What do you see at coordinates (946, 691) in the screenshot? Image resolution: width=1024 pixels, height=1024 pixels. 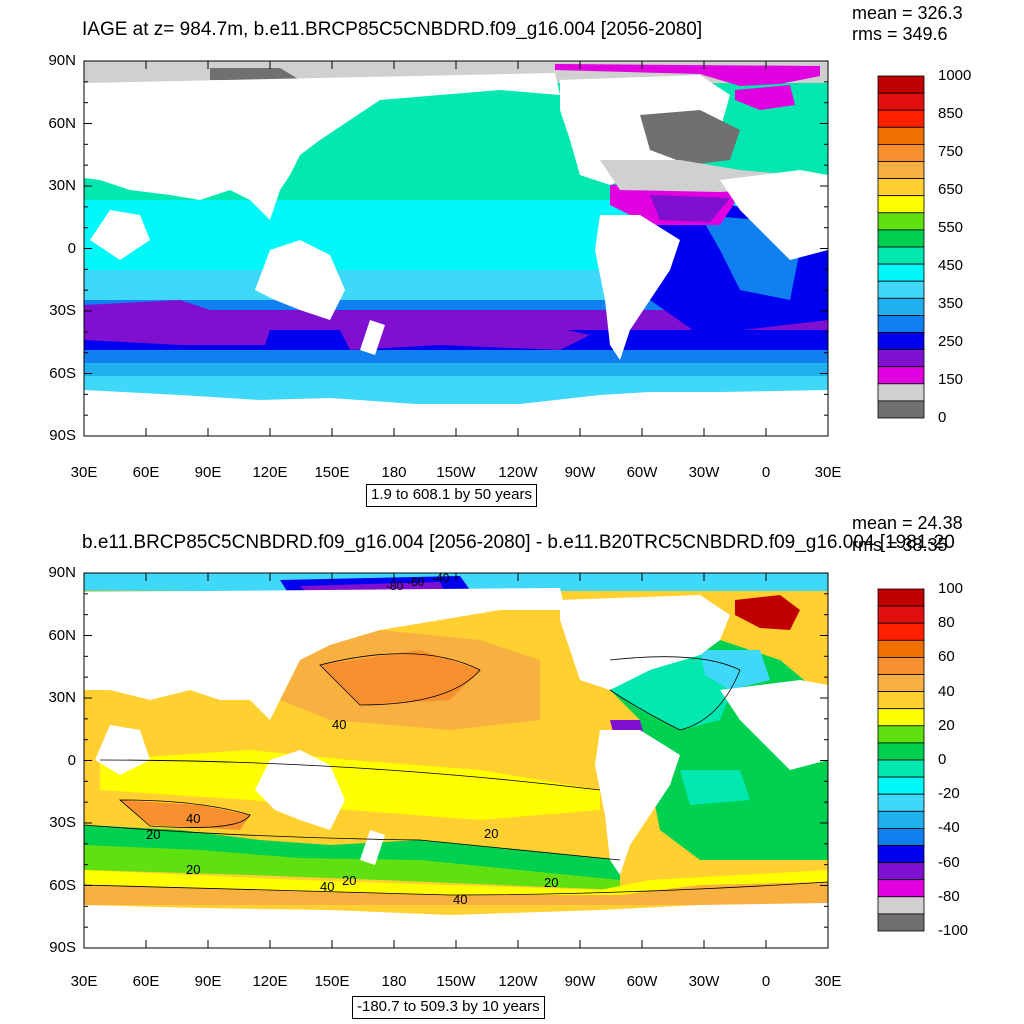 I see `colorbar-label: 40` at bounding box center [946, 691].